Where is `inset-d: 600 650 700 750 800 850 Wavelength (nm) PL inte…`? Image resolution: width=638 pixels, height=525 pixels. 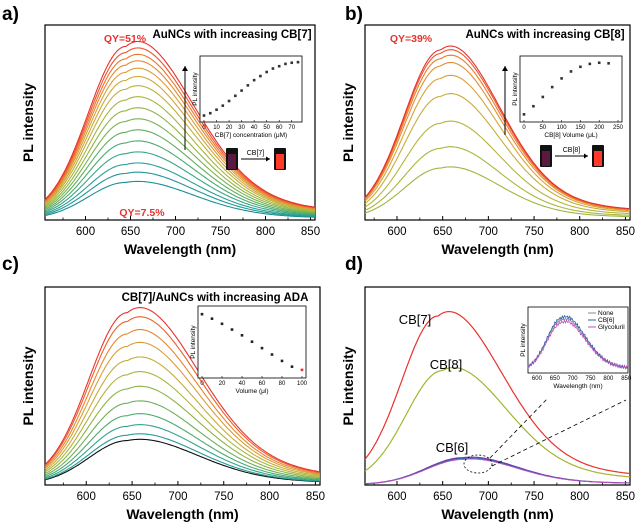 inset-d: 600 650 700 750 800 850 Wavelength (nm) PL inte… is located at coordinates (576, 348).